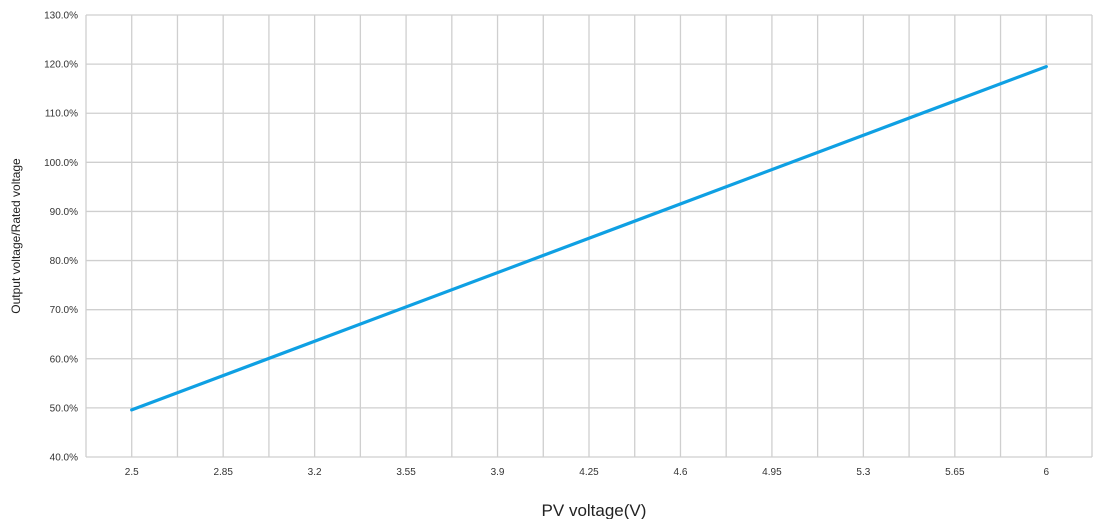  I want to click on x-tick-label: 5.65, so click(955, 472).